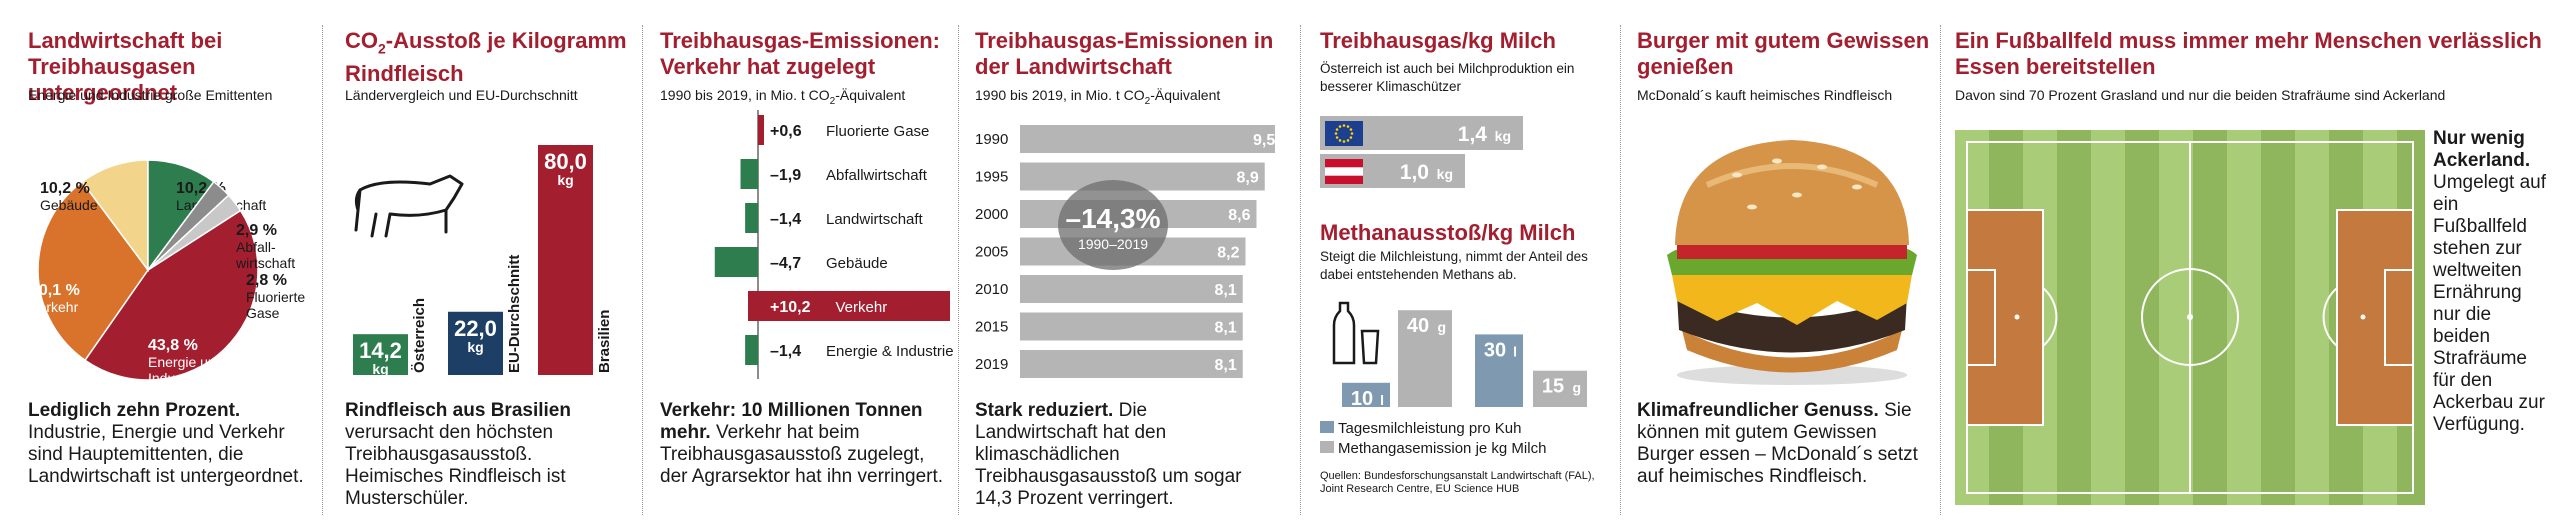  What do you see at coordinates (1264, 140) in the screenshot?
I see `agri-bar-value: 9,5` at bounding box center [1264, 140].